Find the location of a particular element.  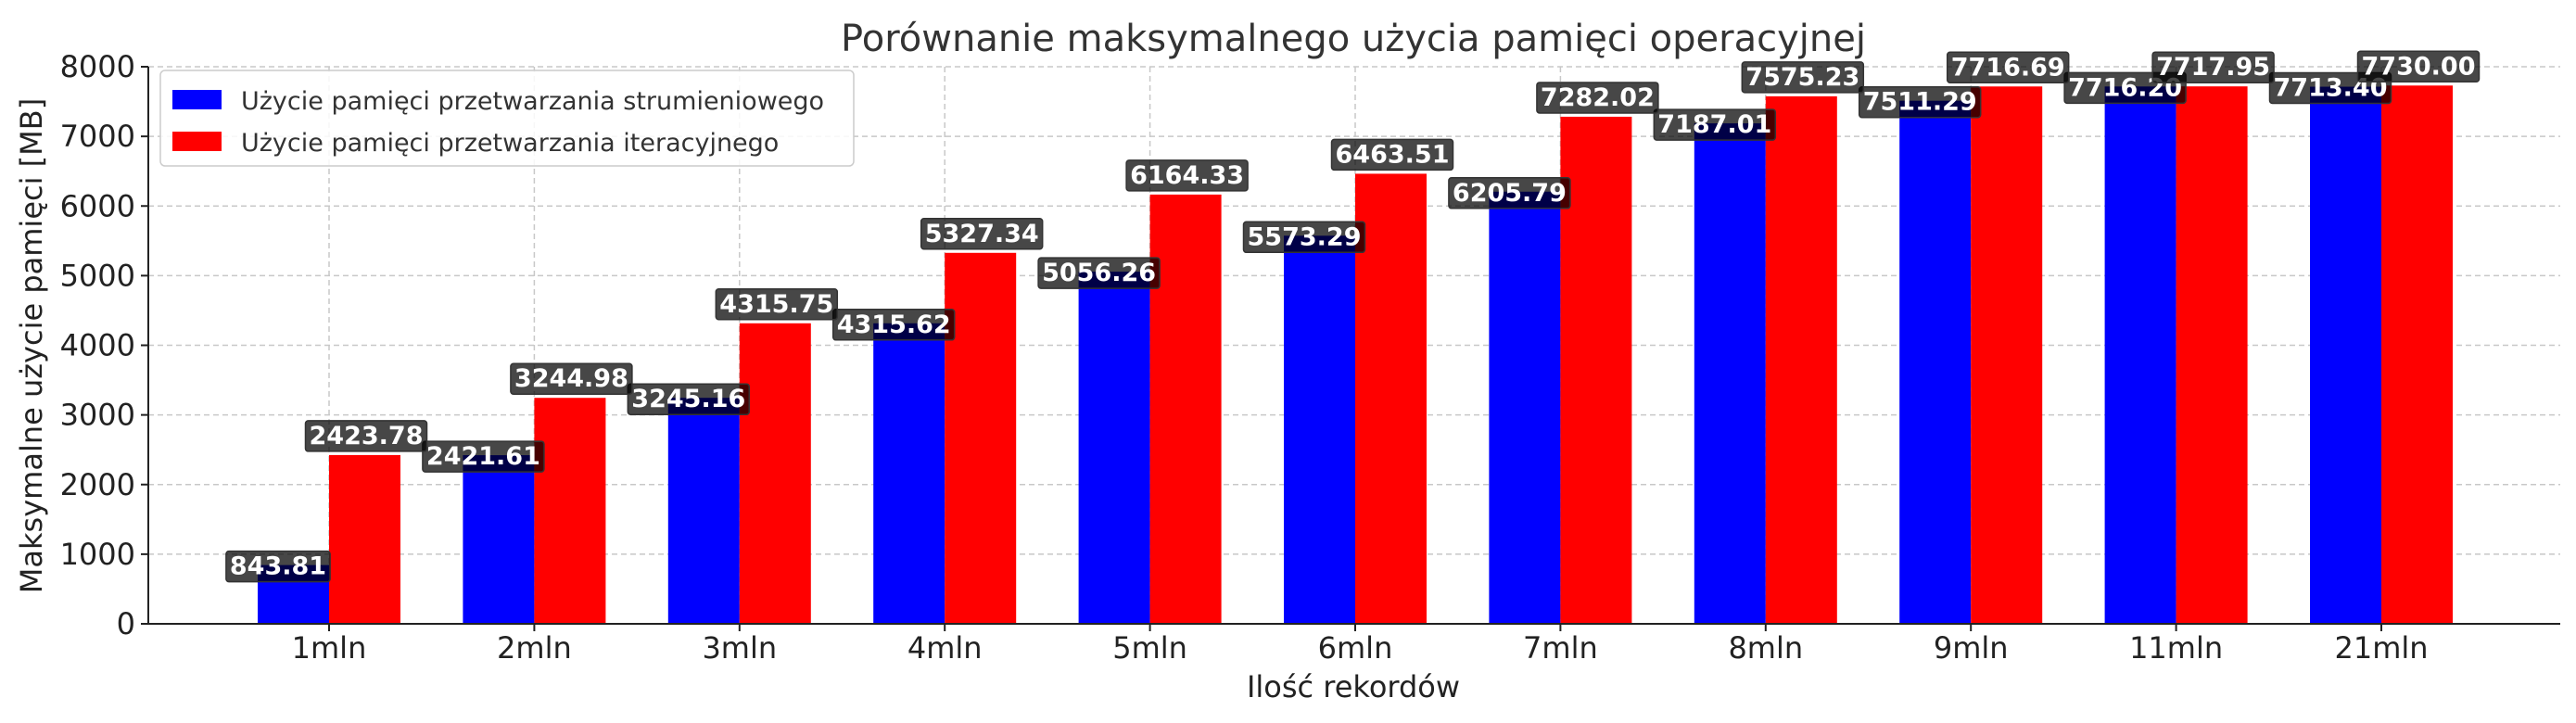

y-tick-label: 3000 is located at coordinates (97, 415).